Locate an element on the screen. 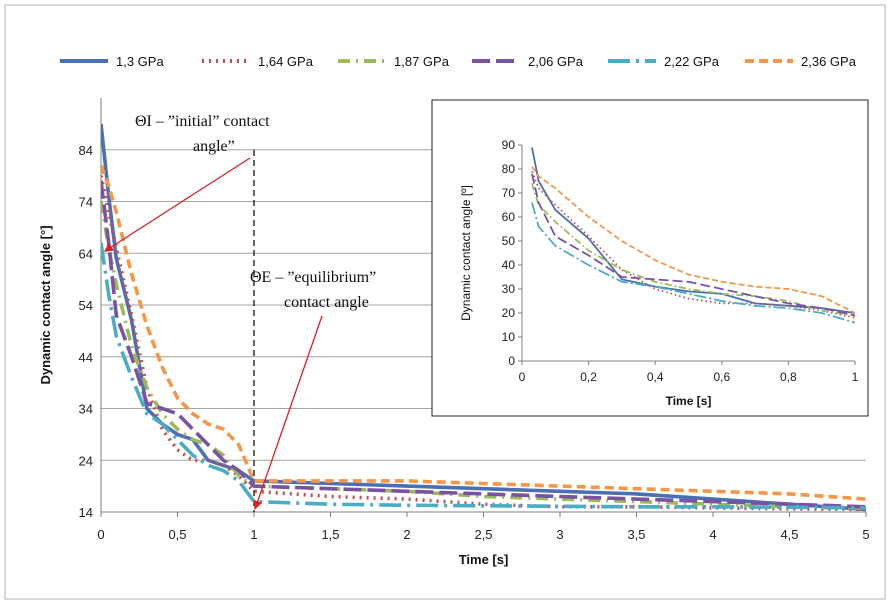  inset-x-tick-label: 1 is located at coordinates (855, 377).